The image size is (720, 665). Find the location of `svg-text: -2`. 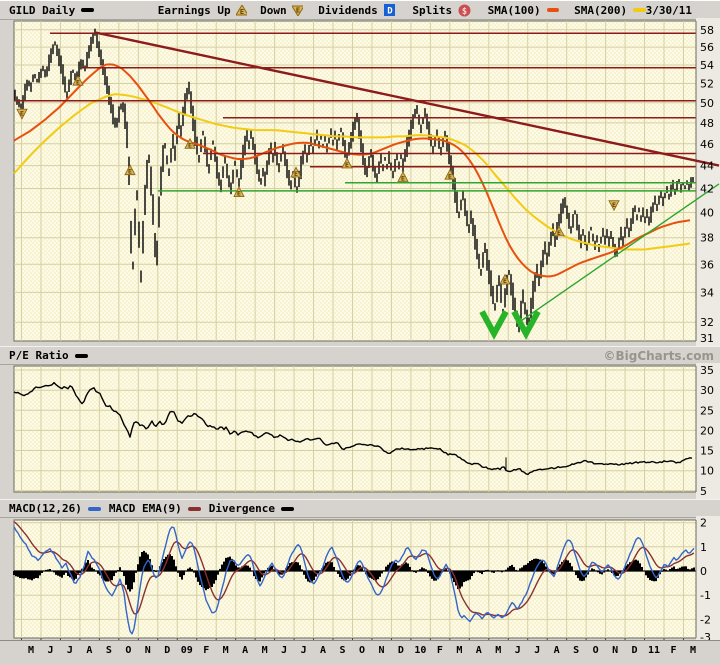

svg-text: -2 is located at coordinates (705, 619).